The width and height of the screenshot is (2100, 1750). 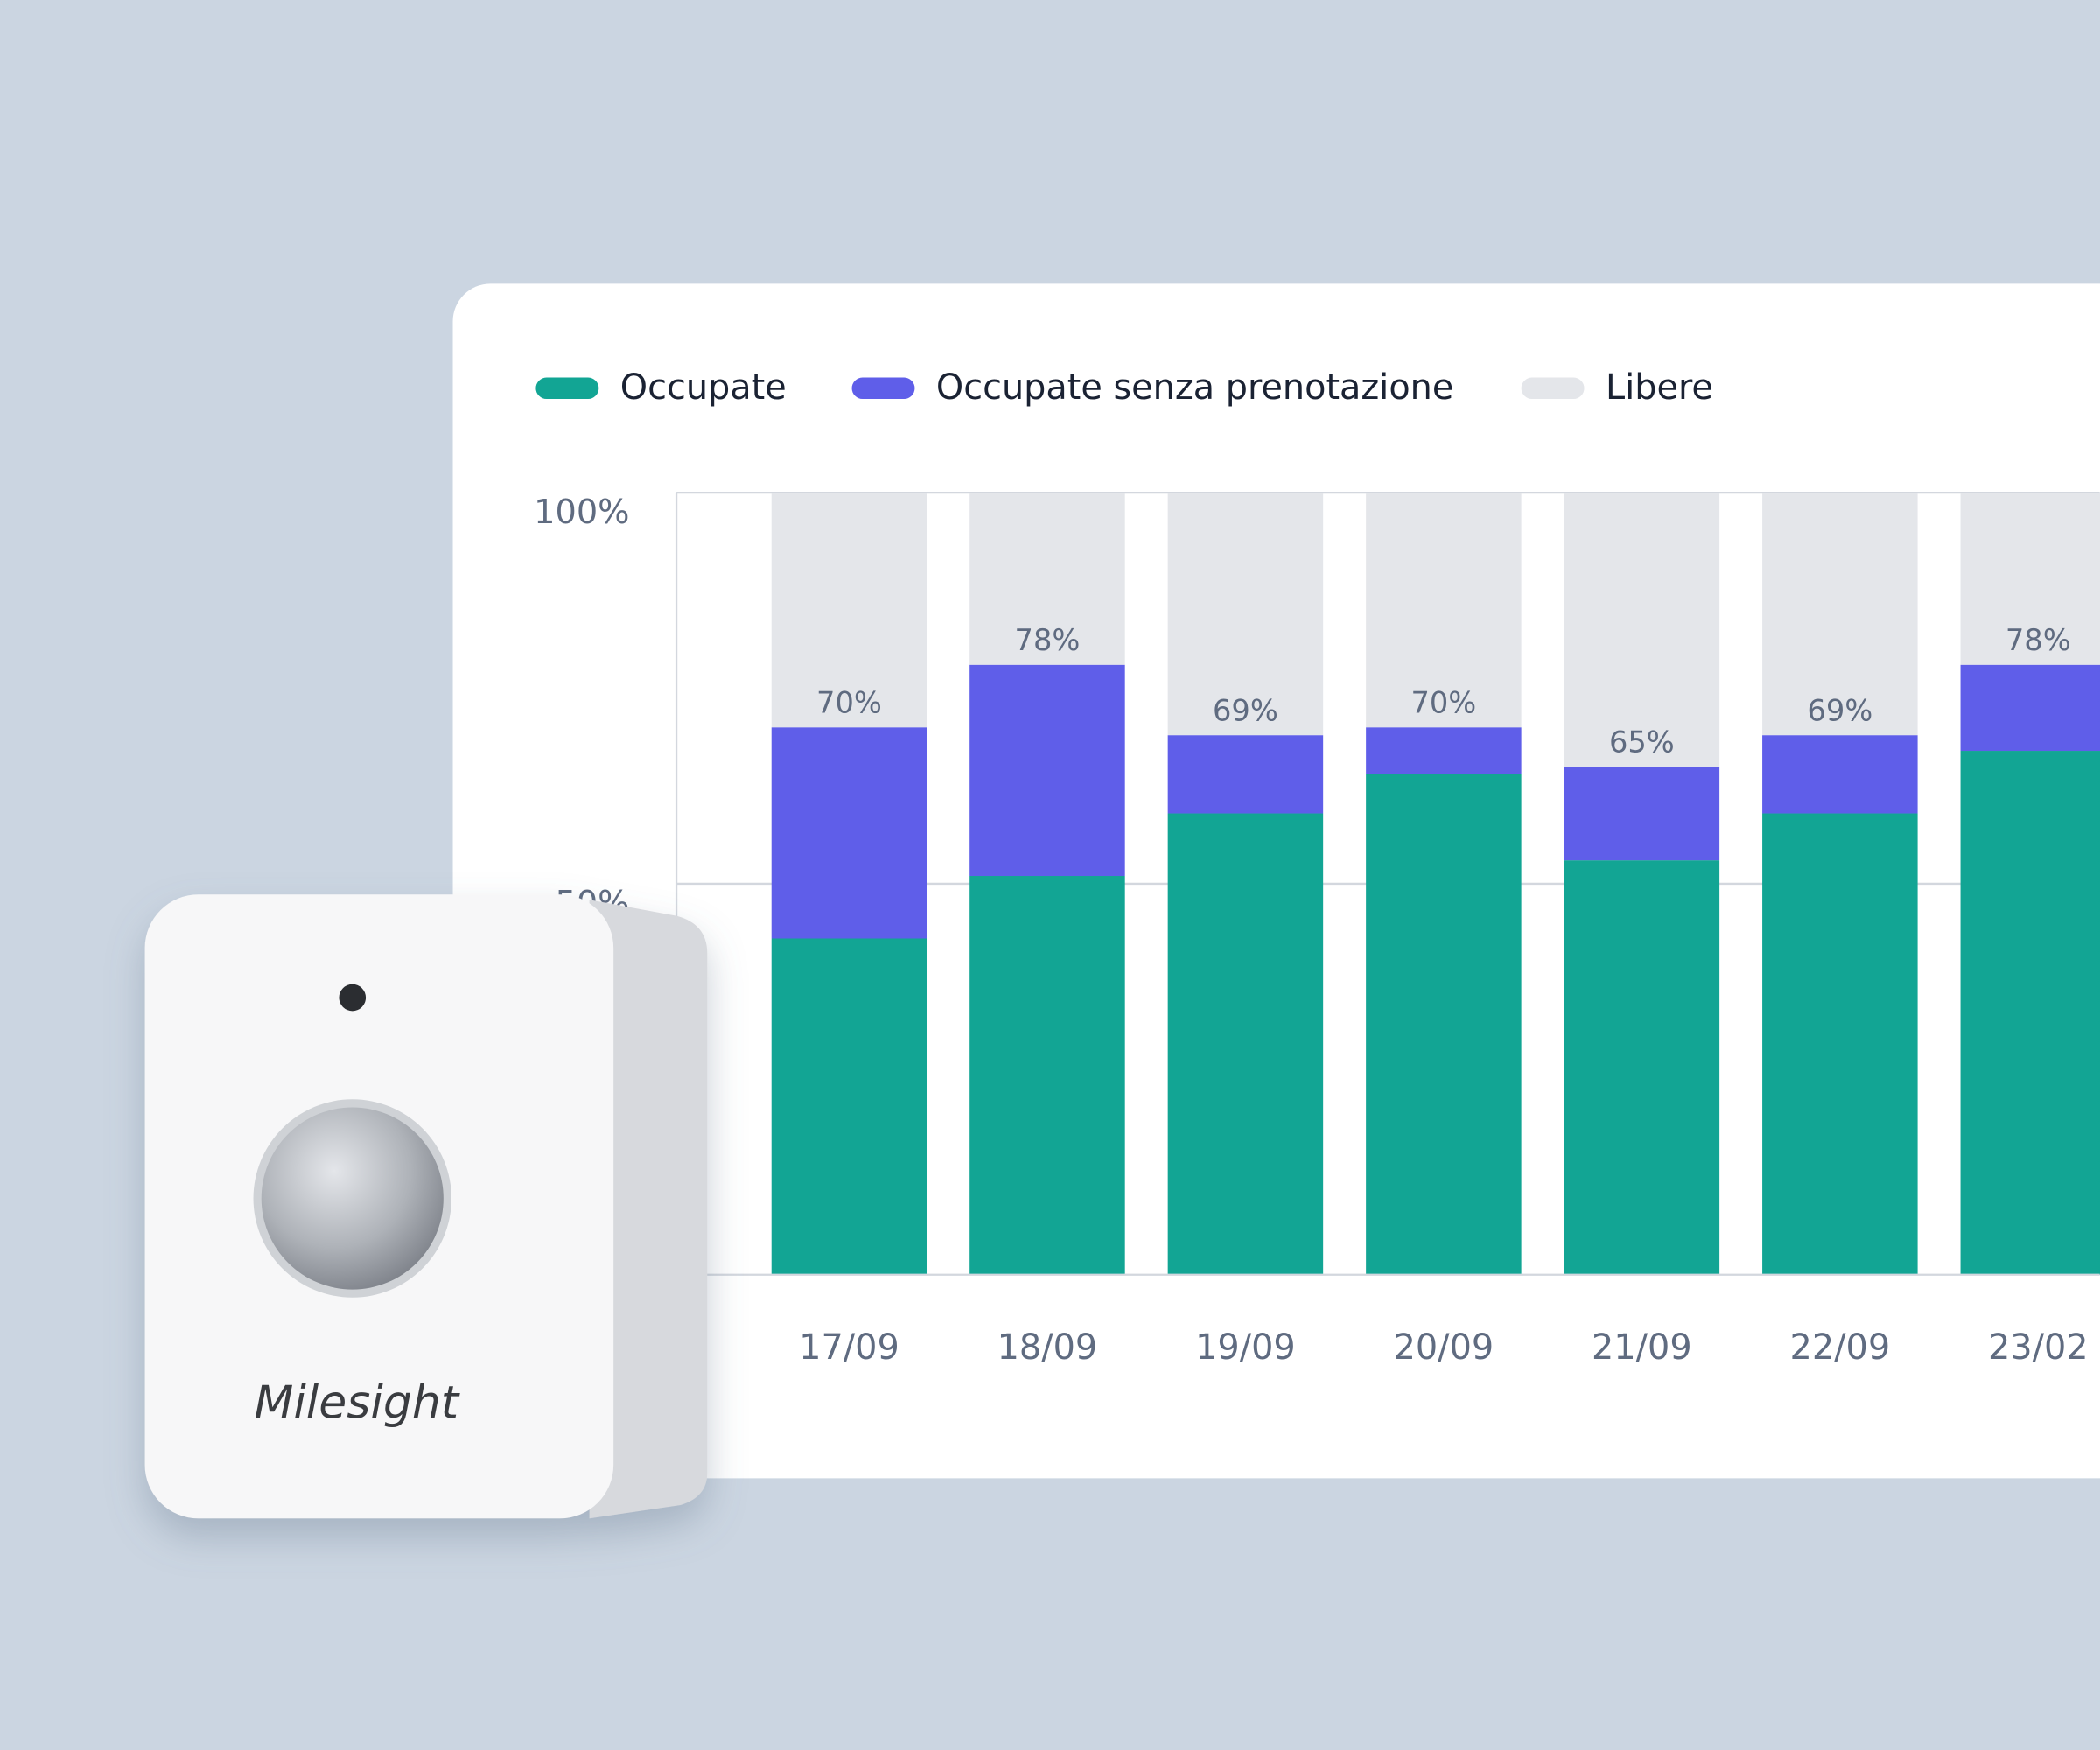 I want to click on x-tick-label: 21/09, so click(x=1642, y=1347).